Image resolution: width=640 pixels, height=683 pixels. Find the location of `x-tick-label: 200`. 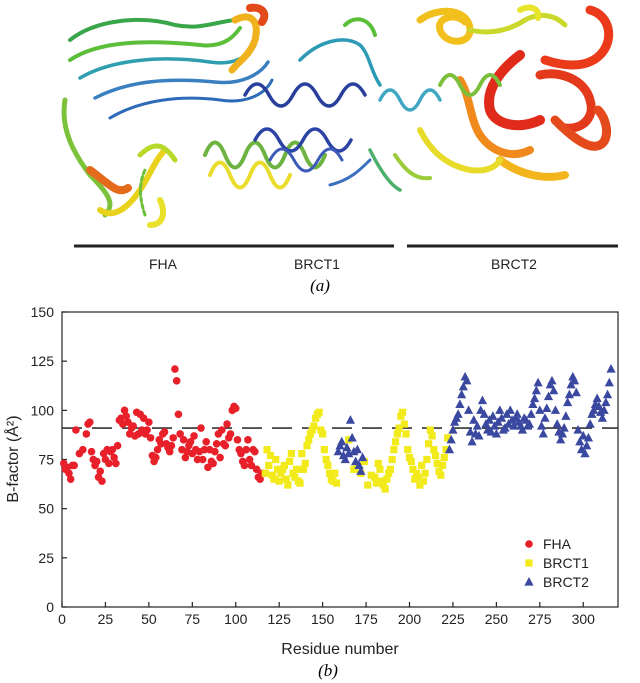

x-tick-label: 200 is located at coordinates (410, 619).